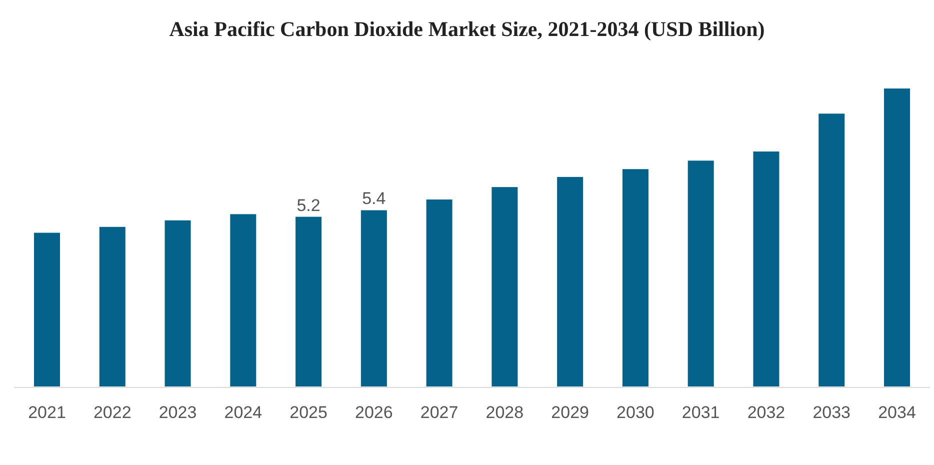 The image size is (934, 465). Describe the element at coordinates (439, 412) in the screenshot. I see `x-tick-label: 2027` at that location.